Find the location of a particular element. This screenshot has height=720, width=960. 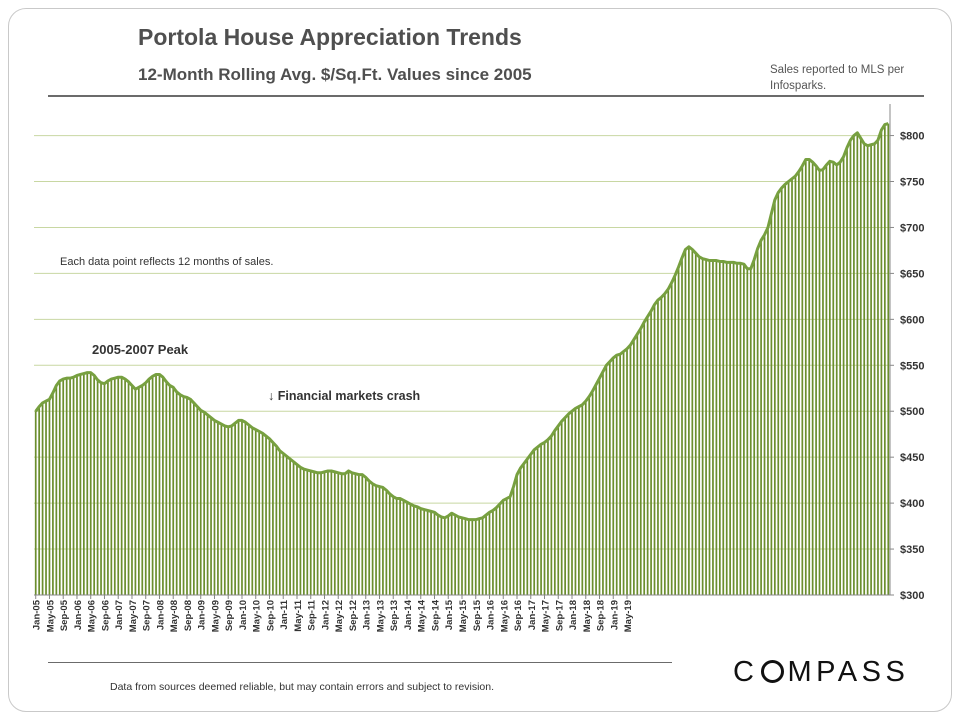

x-tick-label: Jan-16 is located at coordinates (491, 615).